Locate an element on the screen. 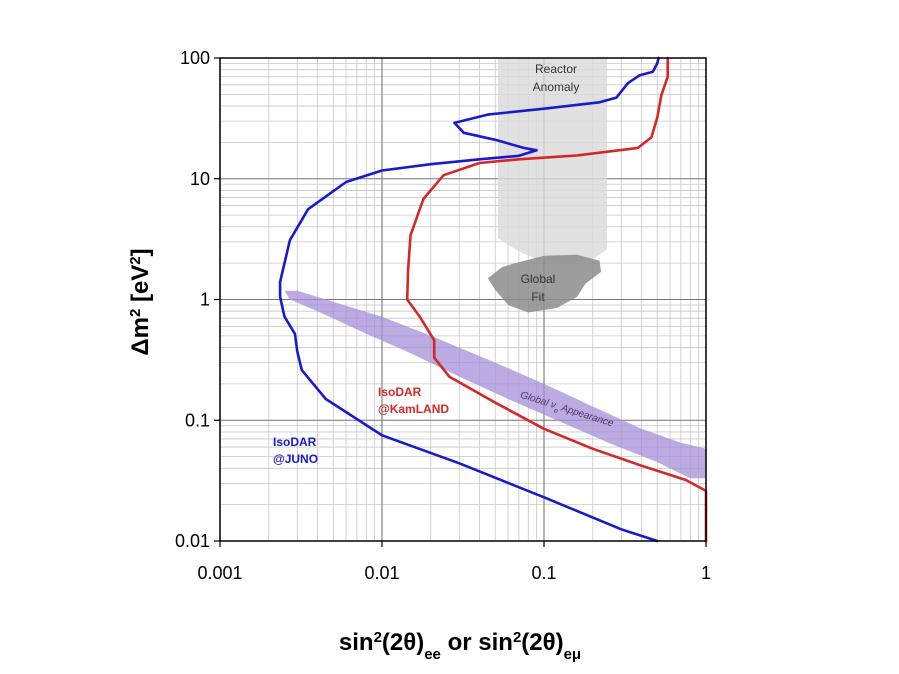 The width and height of the screenshot is (899, 674). x-tick-label: 0.1 is located at coordinates (543, 573).